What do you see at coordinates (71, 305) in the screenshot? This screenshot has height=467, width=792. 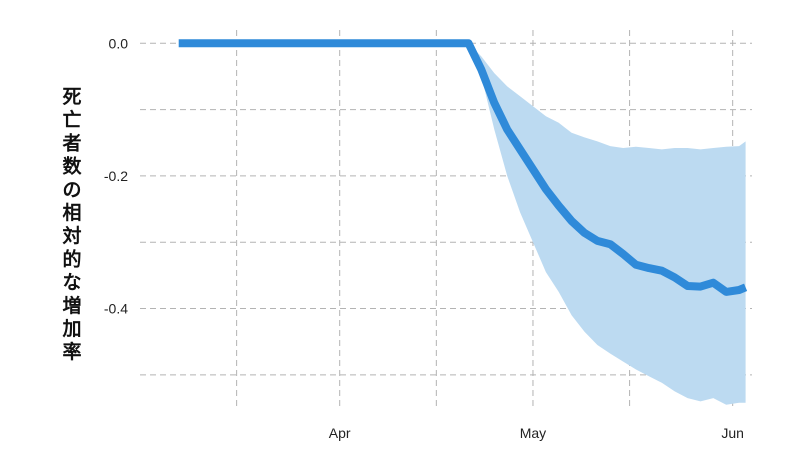 I see `y-axis-label-char: 増` at bounding box center [71, 305].